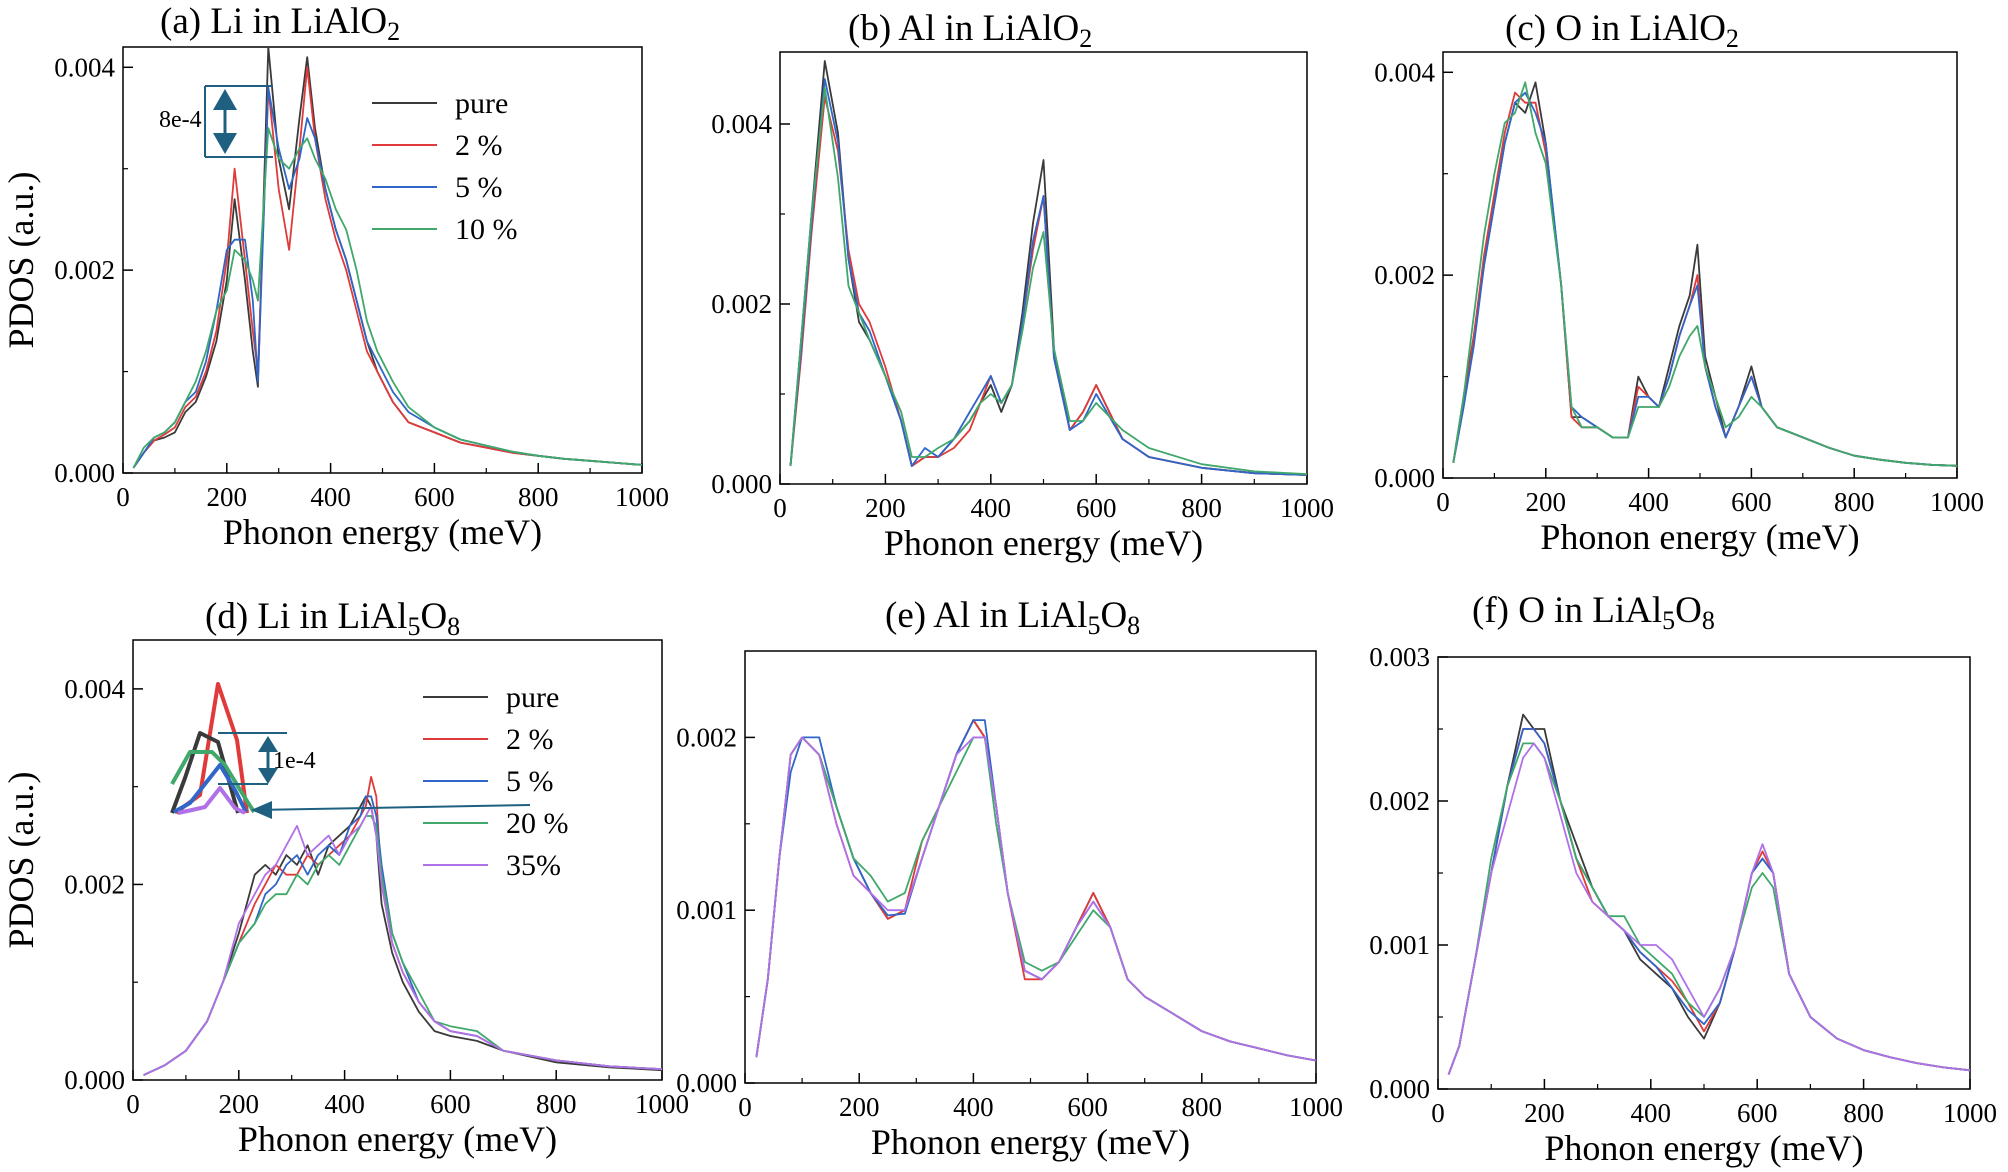 This screenshot has height=1172, width=2008. What do you see at coordinates (1615, 28) in the screenshot?
I see `panel-title-main: (c) O in LiAlO` at bounding box center [1615, 28].